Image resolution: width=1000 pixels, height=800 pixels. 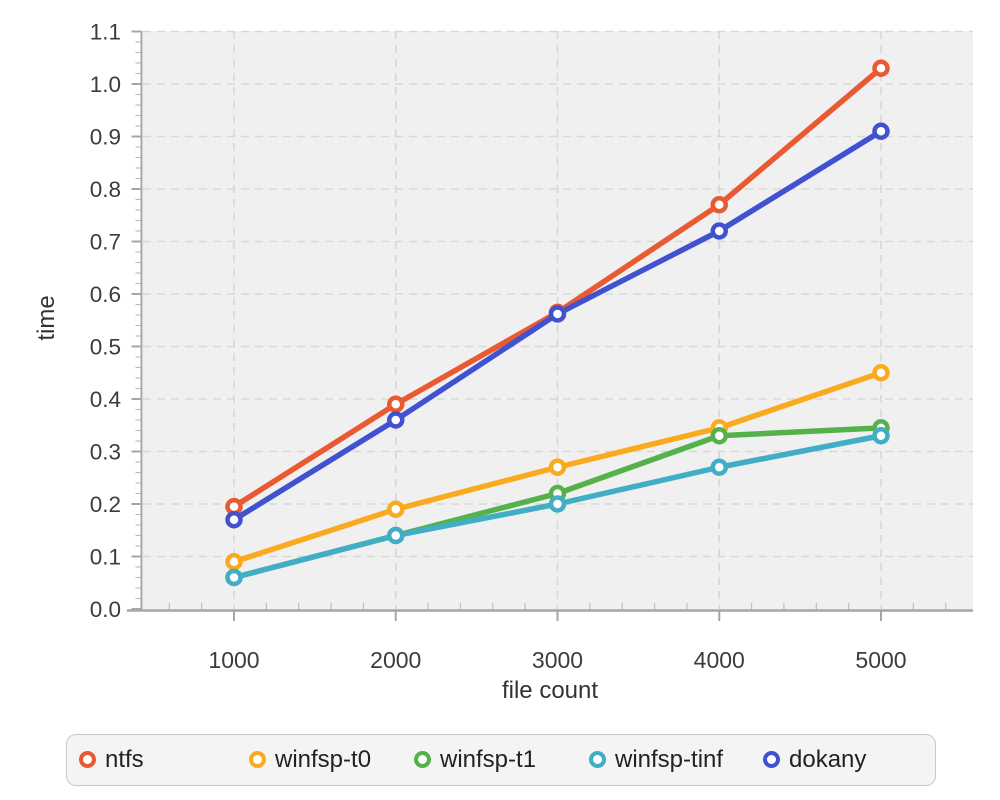 I want to click on legend-marker-ntfs, so click(x=87, y=759).